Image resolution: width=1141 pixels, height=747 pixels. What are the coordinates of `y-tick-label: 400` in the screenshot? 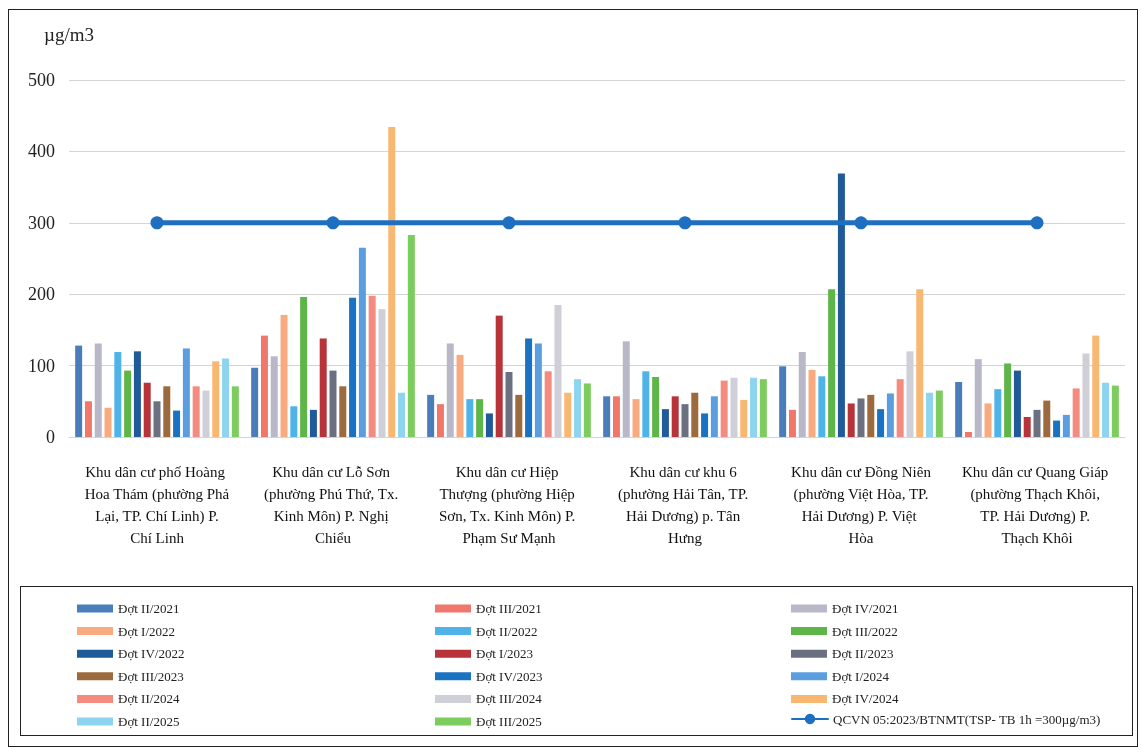 It's located at (41, 151).